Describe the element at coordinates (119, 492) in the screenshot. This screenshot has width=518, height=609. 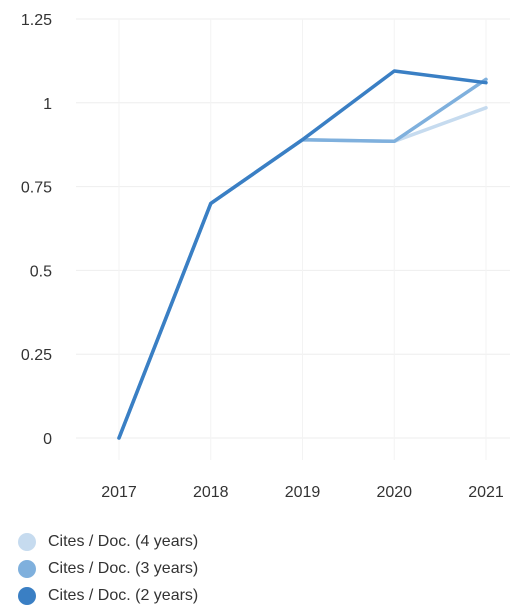
I see `x-tick-label: 2017` at that location.